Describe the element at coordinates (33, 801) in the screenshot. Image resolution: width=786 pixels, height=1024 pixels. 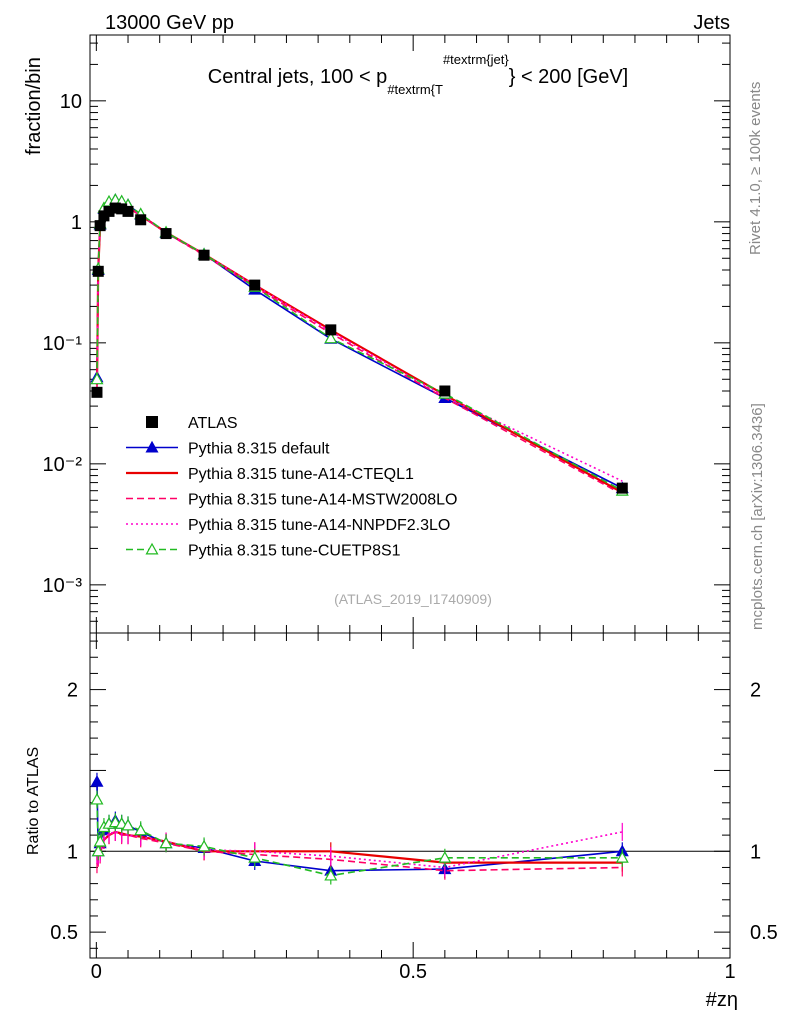
I see `ratio-y-label: Ratio to ATLAS` at that location.